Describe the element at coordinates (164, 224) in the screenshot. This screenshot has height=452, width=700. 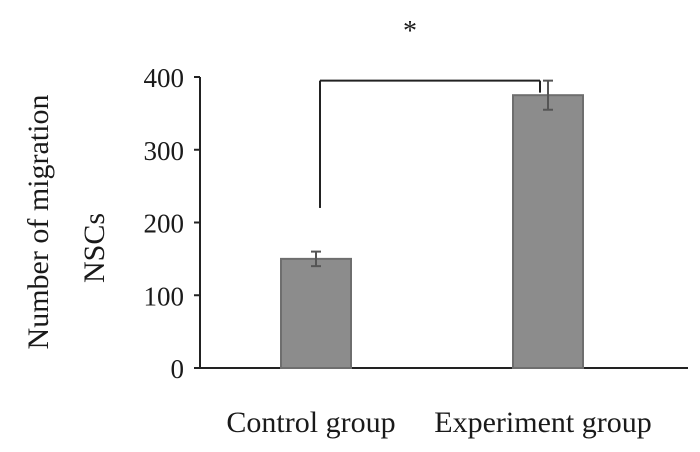
I see `y-tick-label: 200` at that location.